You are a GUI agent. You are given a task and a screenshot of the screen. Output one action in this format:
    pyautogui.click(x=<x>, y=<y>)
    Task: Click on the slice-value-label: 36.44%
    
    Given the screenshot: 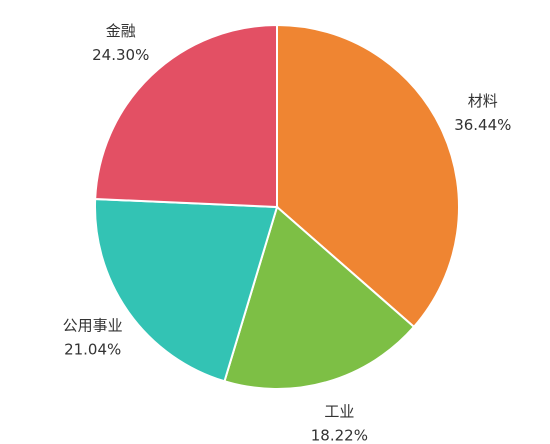 What is the action you would take?
    pyautogui.click(x=482, y=125)
    